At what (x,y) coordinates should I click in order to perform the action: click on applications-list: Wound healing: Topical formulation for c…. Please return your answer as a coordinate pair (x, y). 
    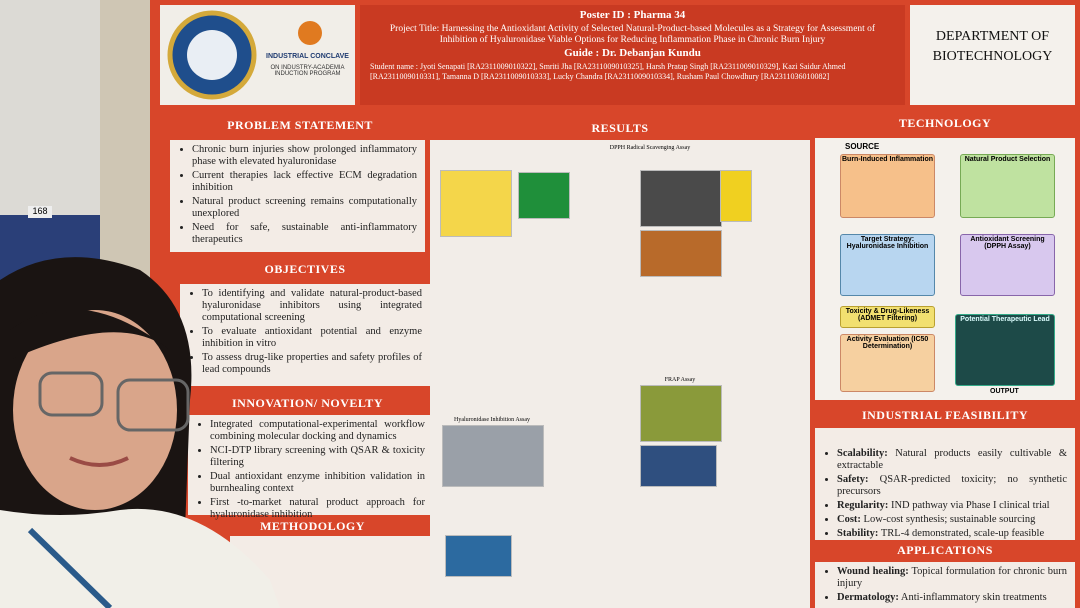
    Looking at the image, I should click on (945, 585).